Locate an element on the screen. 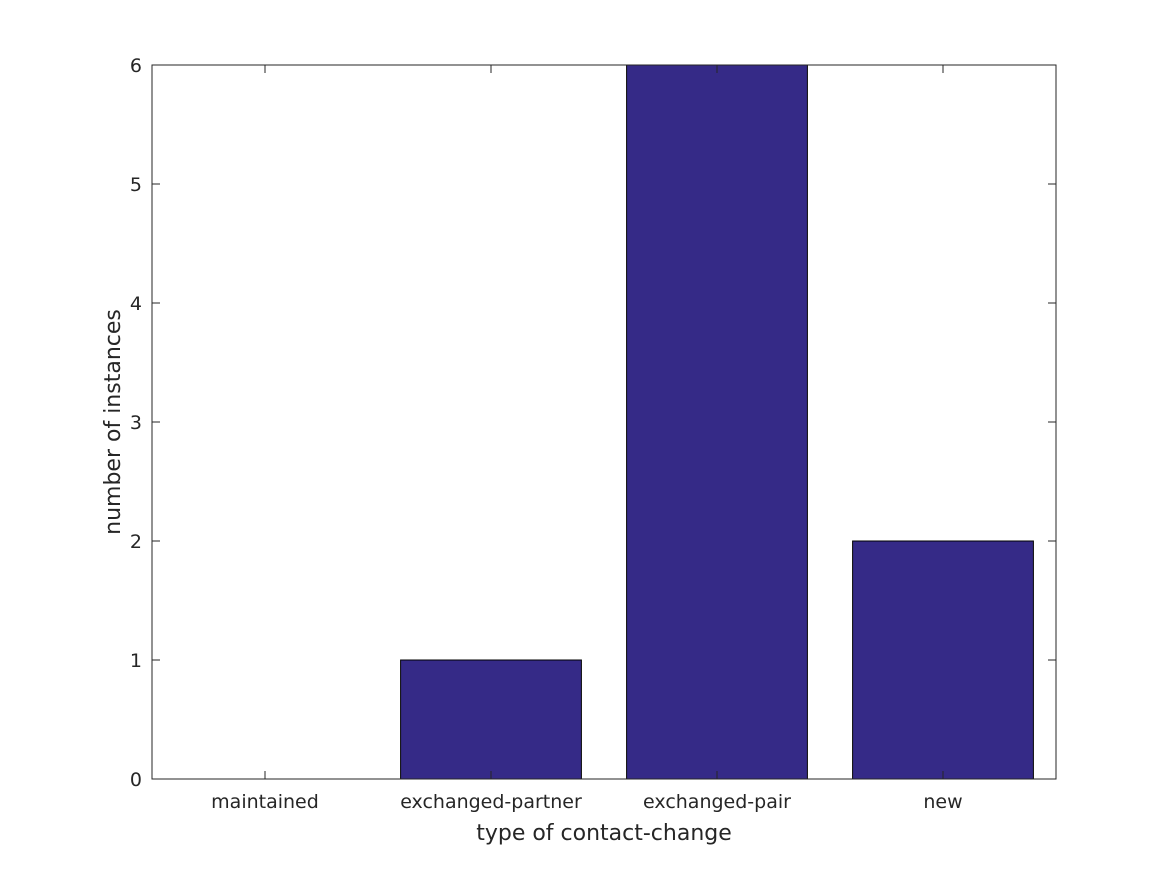 This screenshot has width=1167, height=875. bar-exchanged-pair is located at coordinates (717, 422).